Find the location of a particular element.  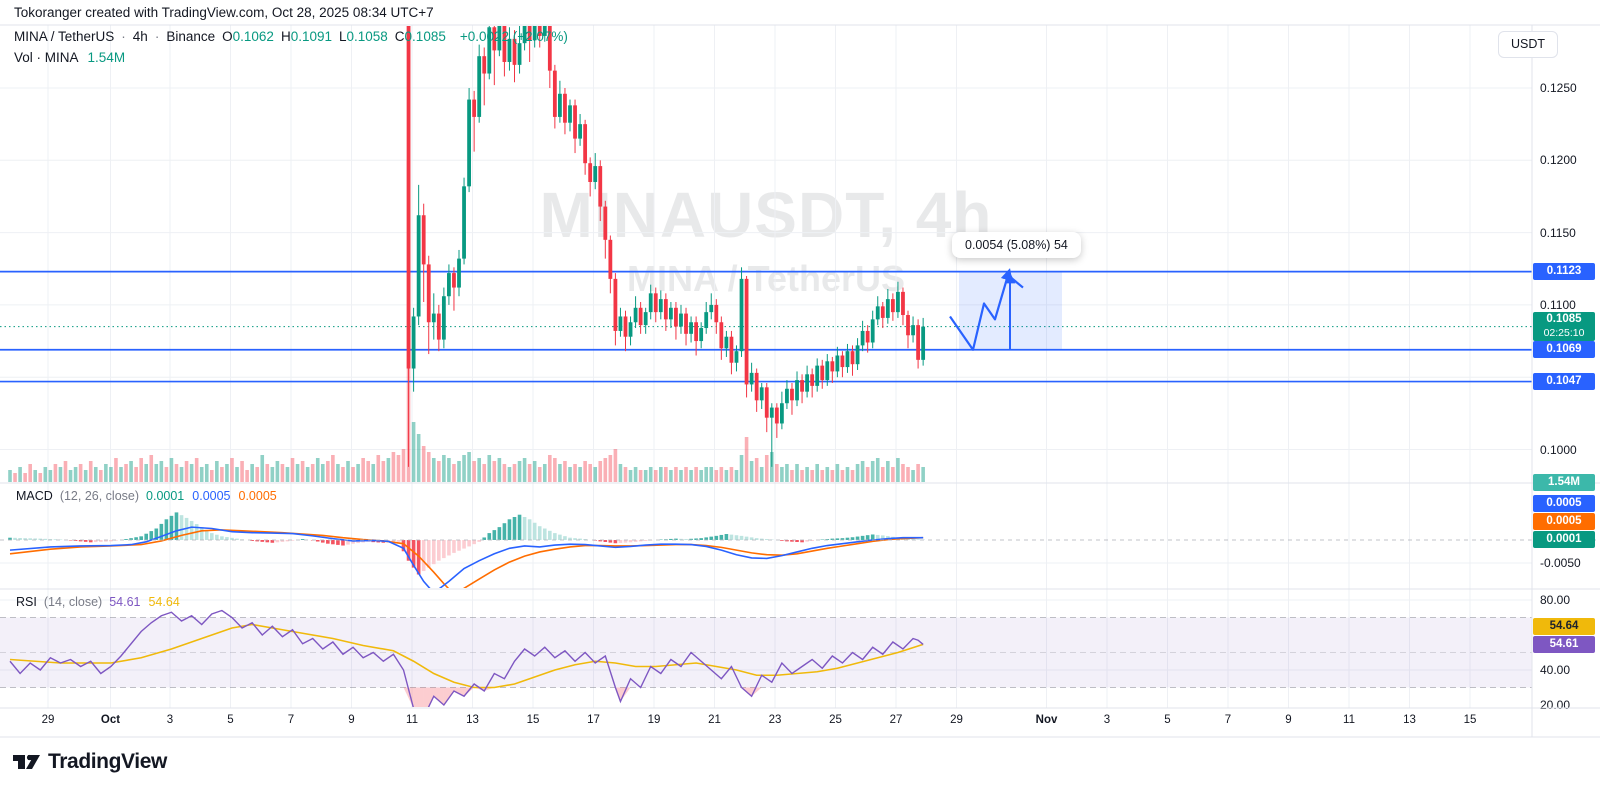

date-axis-label: 27 is located at coordinates (896, 720).